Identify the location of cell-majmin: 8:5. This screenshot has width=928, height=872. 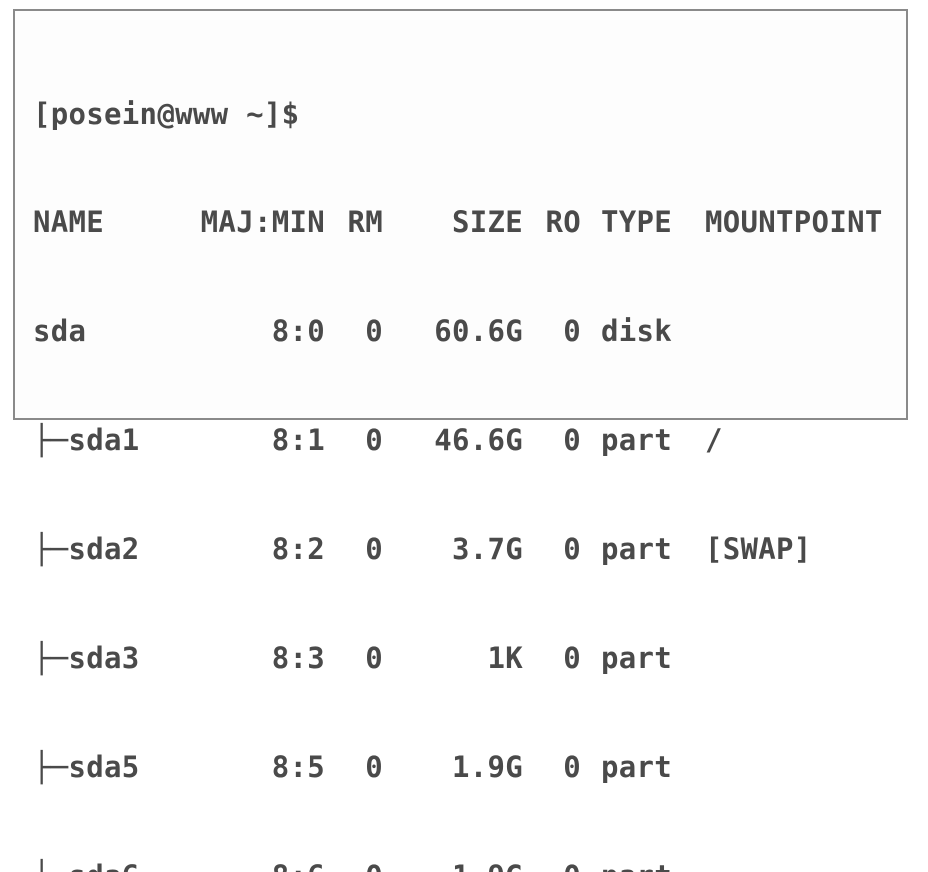
(298, 766).